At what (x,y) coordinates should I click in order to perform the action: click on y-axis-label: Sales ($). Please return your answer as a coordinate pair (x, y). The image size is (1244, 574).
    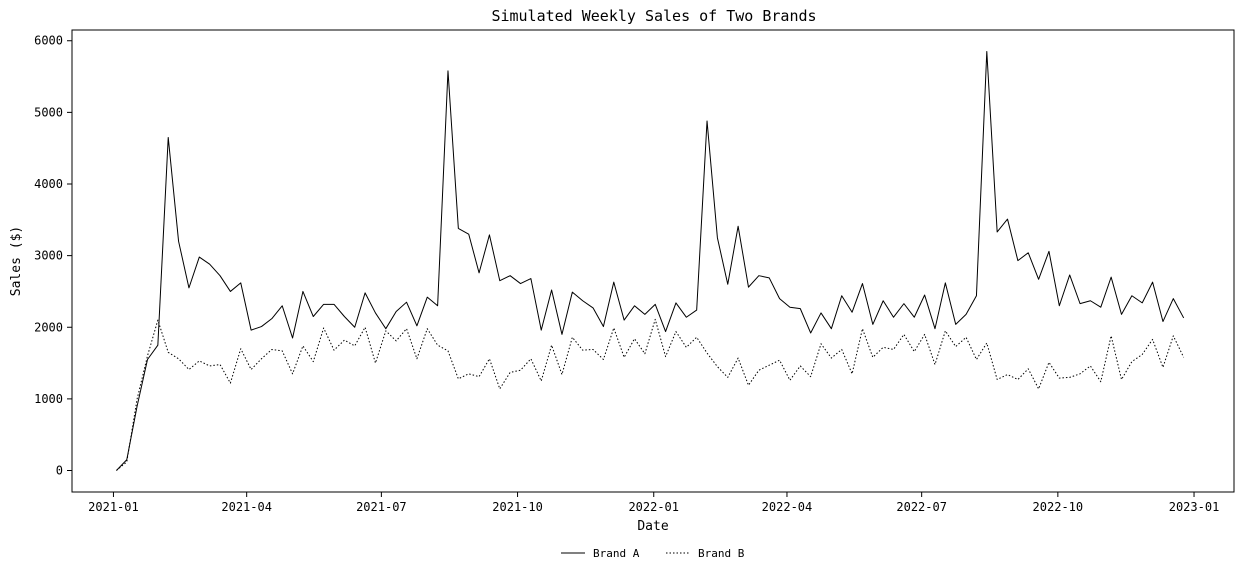
    Looking at the image, I should click on (16, 261).